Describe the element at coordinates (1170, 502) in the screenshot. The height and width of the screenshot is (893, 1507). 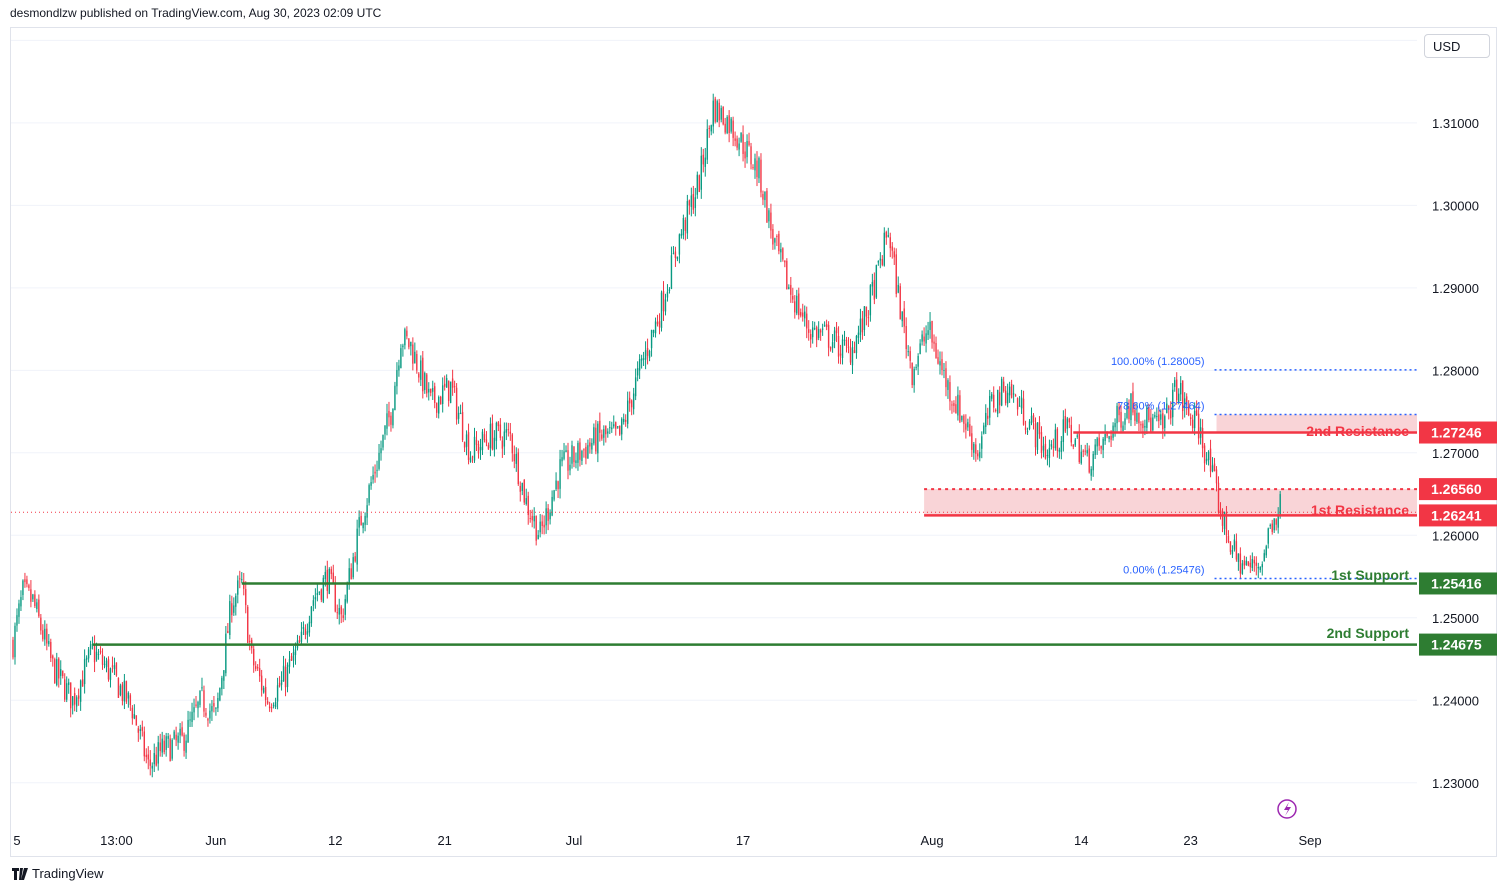
I see `resistance-1-zone` at that location.